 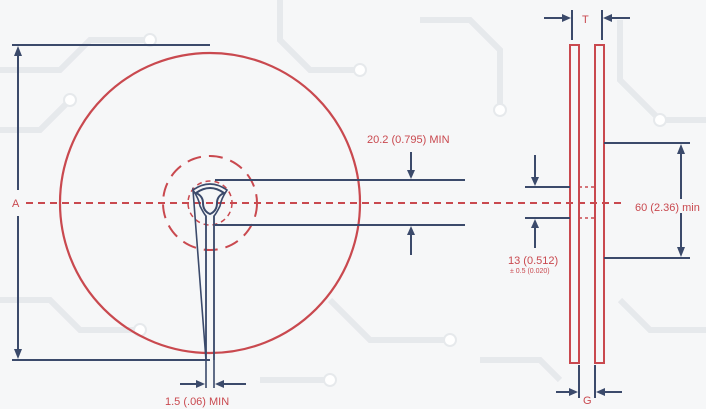 What do you see at coordinates (681, 252) in the screenshot?
I see `hub-dim-bottom-arrow` at bounding box center [681, 252].